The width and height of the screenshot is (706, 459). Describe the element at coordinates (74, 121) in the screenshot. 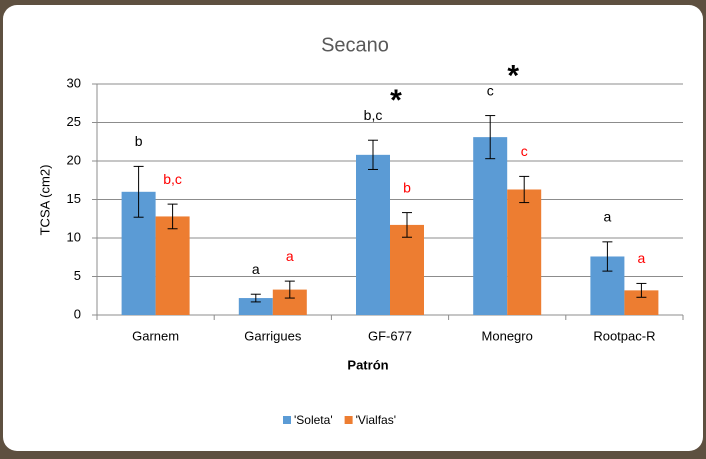

I see `y-tick-label: 25` at that location.